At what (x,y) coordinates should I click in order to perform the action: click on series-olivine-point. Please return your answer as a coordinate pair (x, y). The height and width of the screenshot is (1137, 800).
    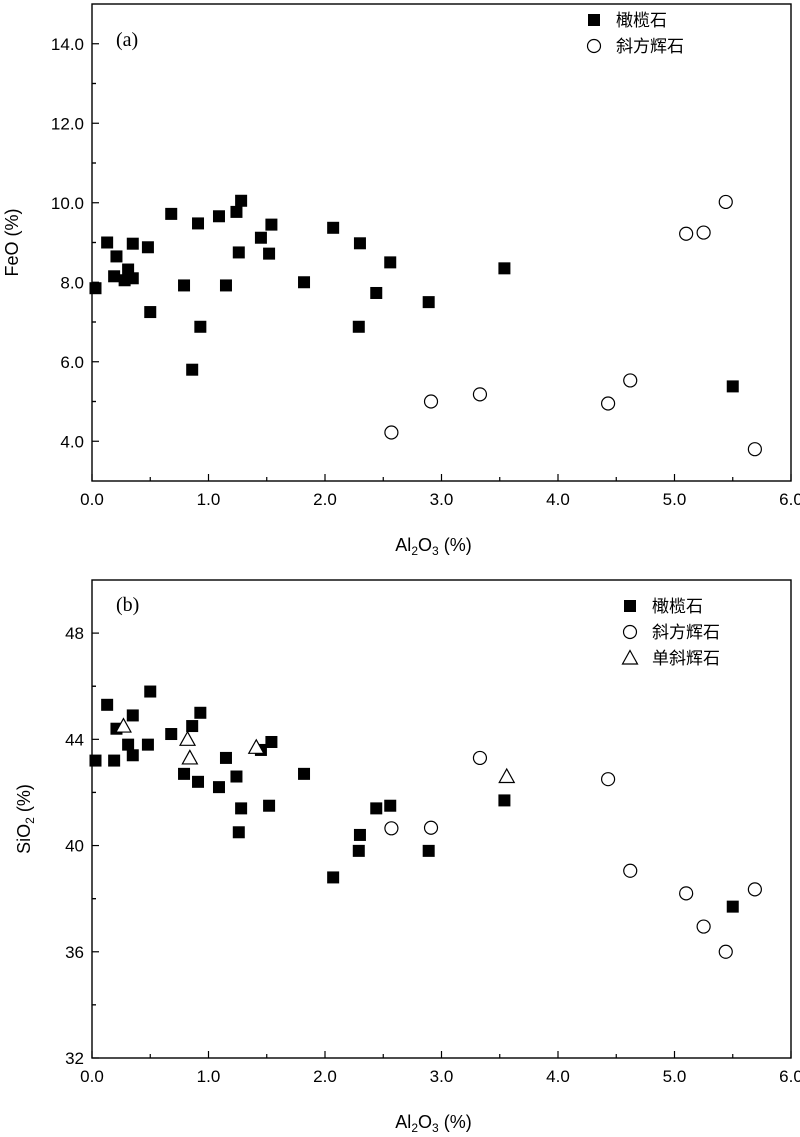
    Looking at the image, I should click on (414, 293).